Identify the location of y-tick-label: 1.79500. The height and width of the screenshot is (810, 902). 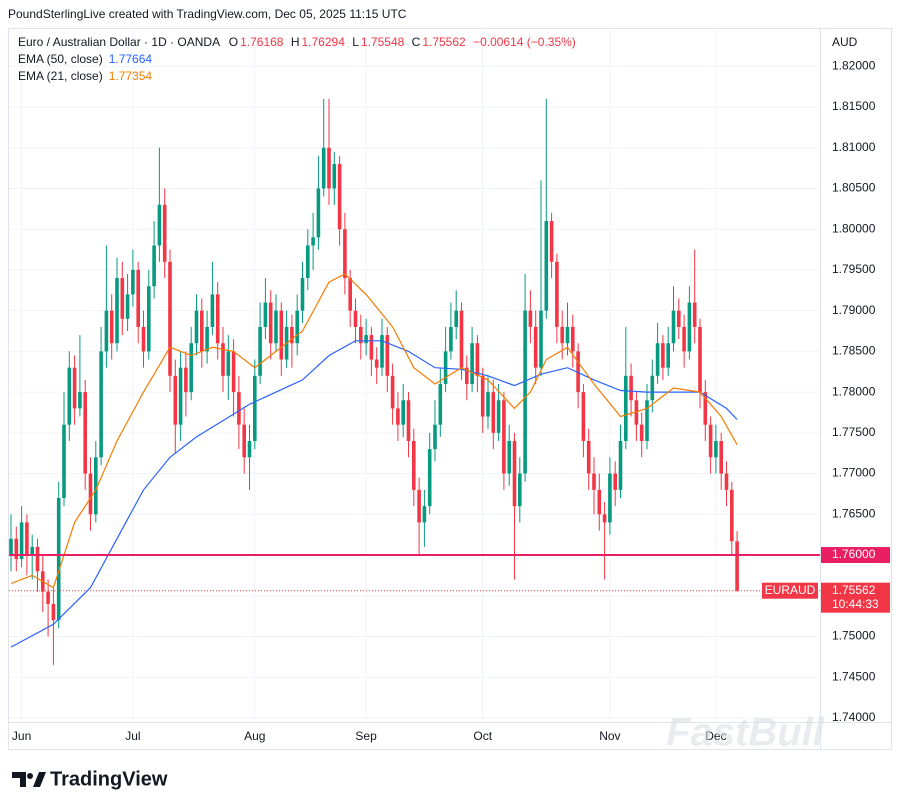
(854, 269).